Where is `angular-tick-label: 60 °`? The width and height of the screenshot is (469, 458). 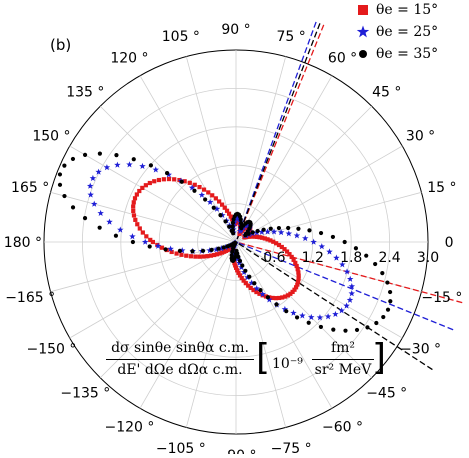 angular-tick-label: 60 ° is located at coordinates (342, 58).